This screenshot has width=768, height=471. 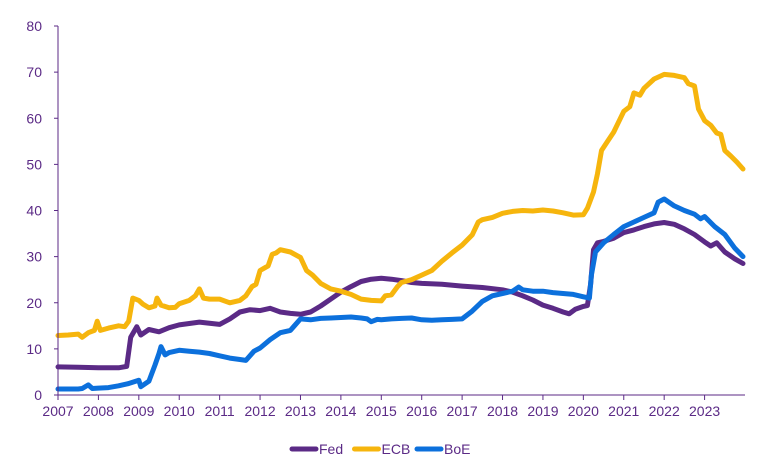 What do you see at coordinates (542, 411) in the screenshot?
I see `x-tick-label: 2019` at bounding box center [542, 411].